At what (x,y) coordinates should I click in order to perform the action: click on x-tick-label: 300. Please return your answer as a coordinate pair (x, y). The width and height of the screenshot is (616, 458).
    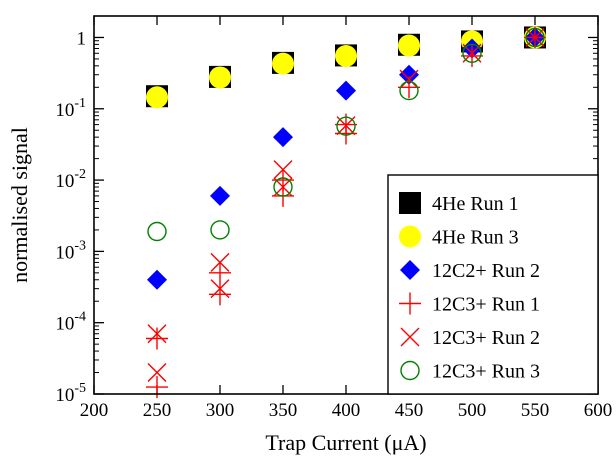
    Looking at the image, I should click on (220, 410).